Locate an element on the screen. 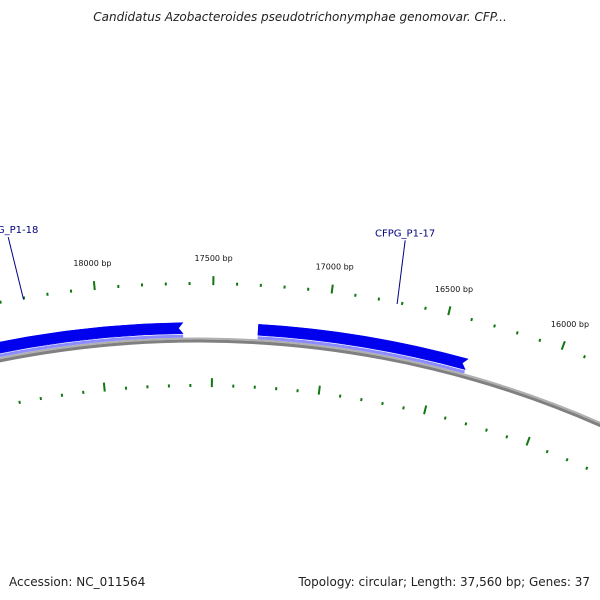  ruler-label: 18000 bp is located at coordinates (92, 263).